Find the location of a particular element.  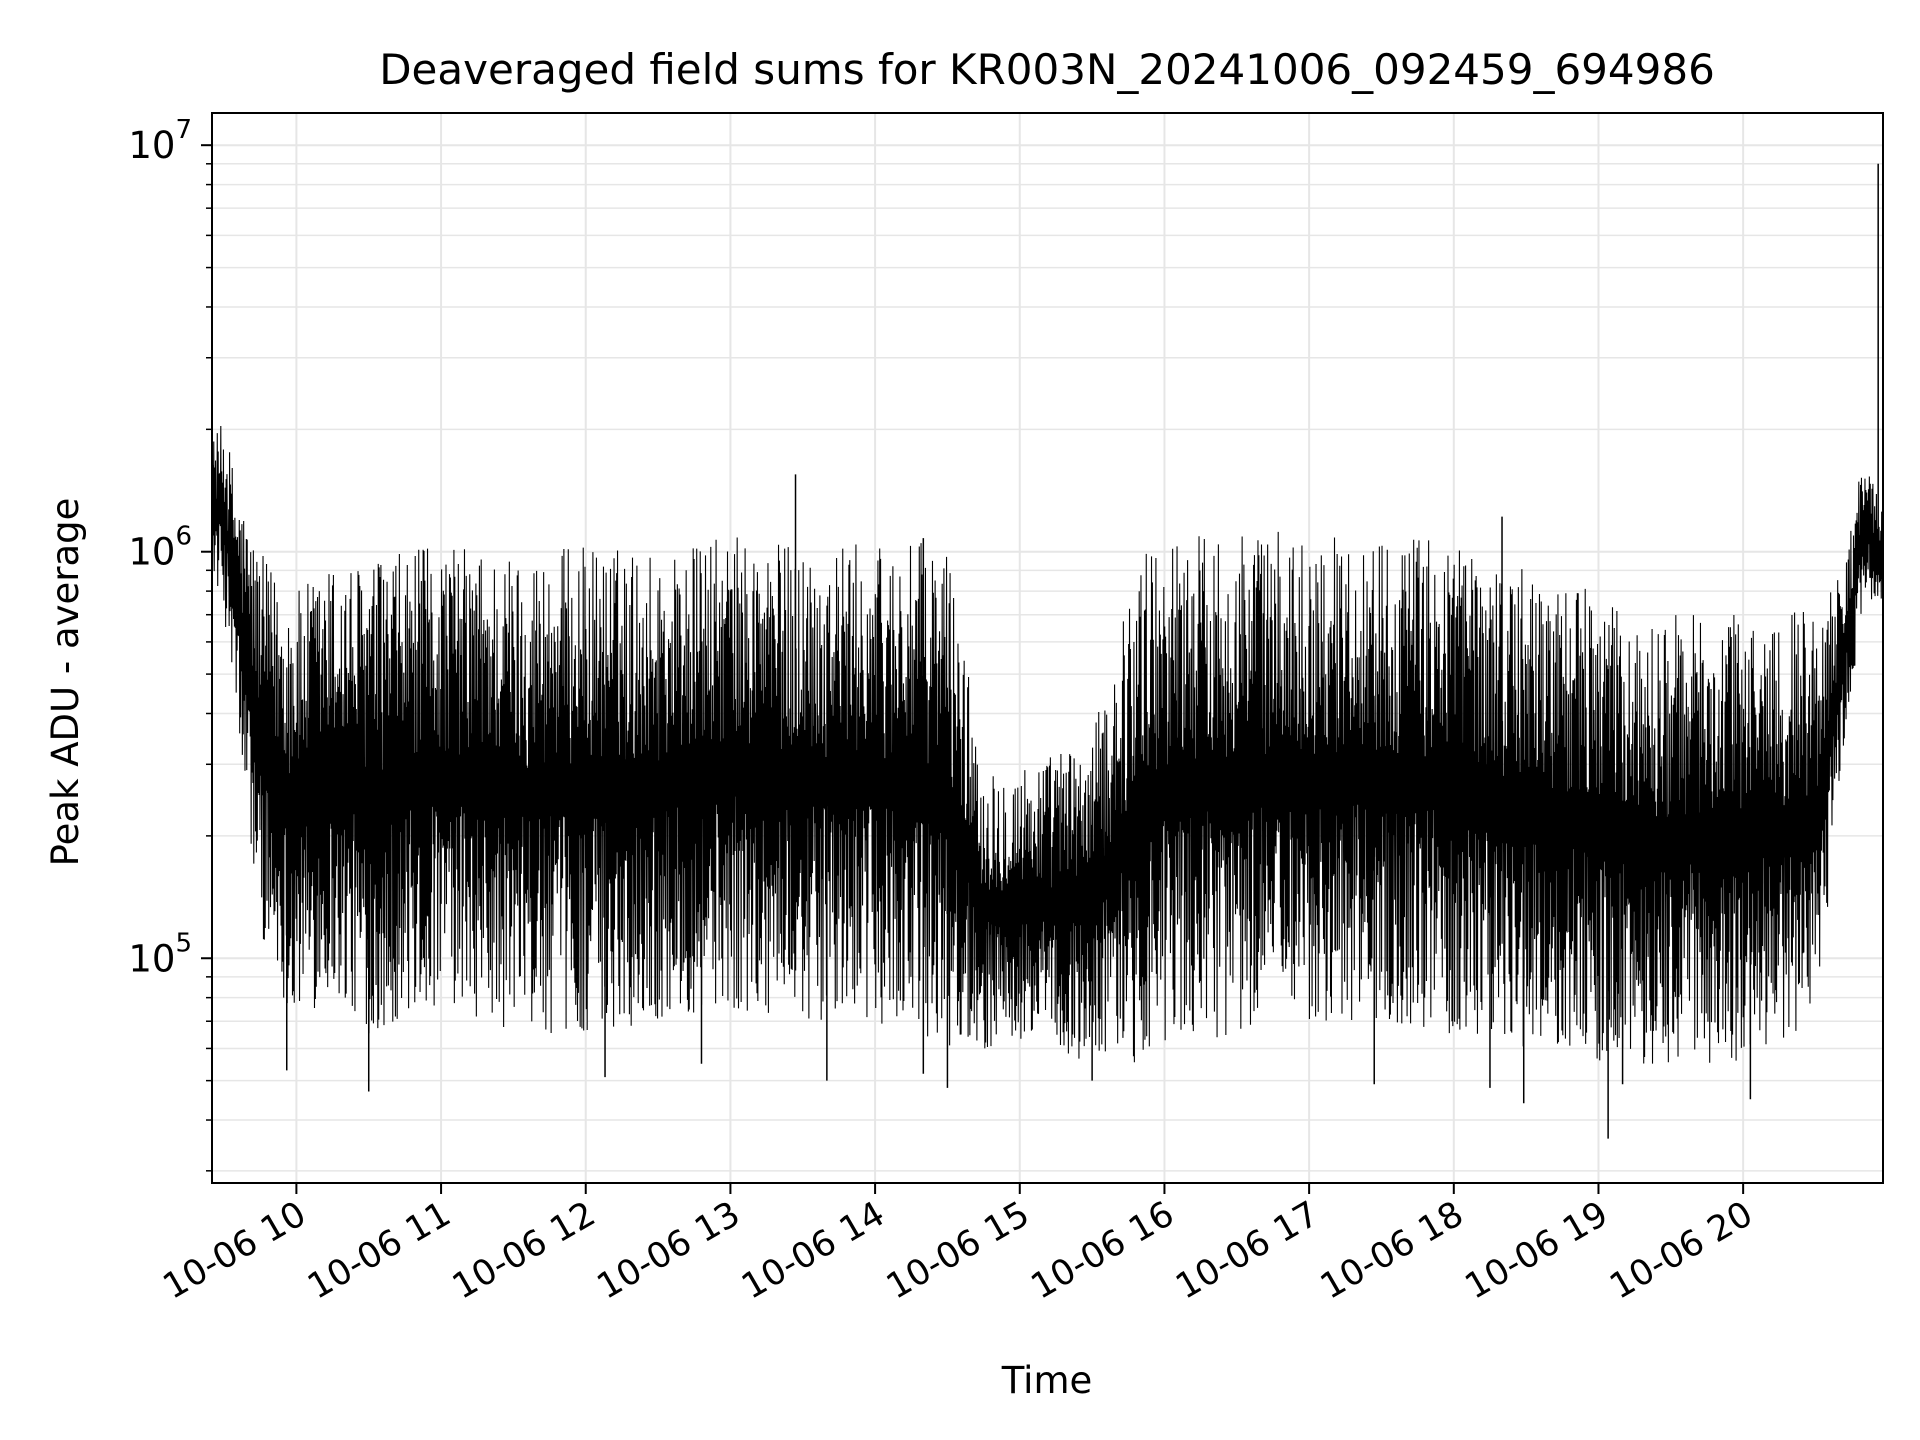

y-axis: 10⁵ 10⁶ 10⁷ is located at coordinates (170, 643).